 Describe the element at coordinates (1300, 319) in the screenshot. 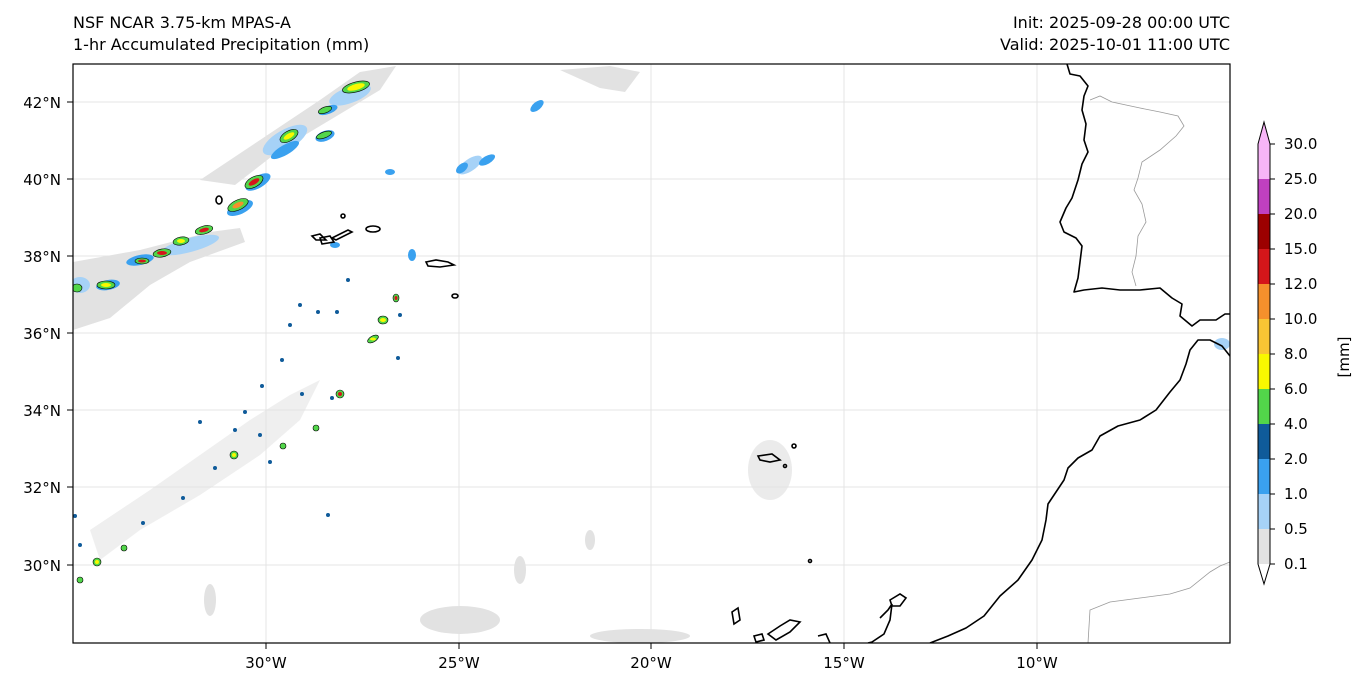

I see `colorbar-level-label: 10.0` at that location.